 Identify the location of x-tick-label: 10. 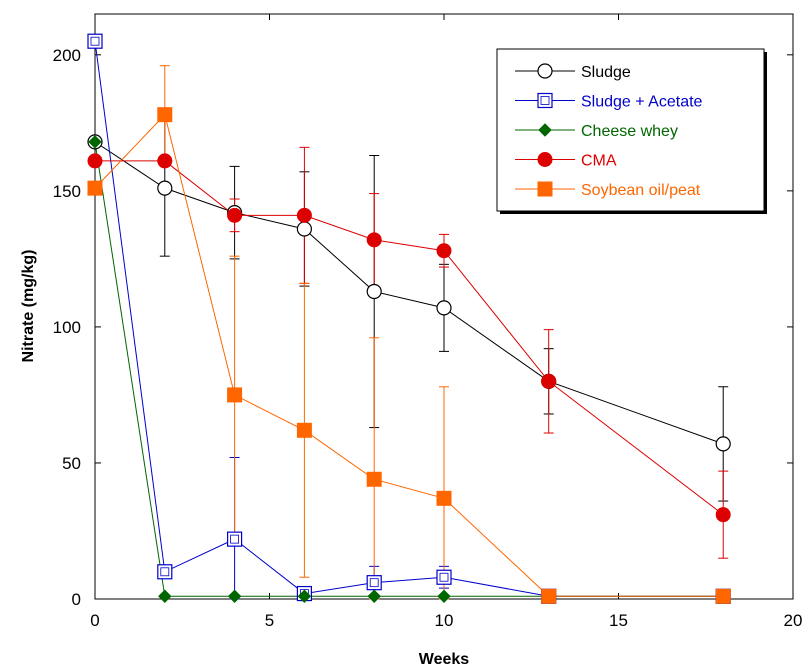
(444, 620).